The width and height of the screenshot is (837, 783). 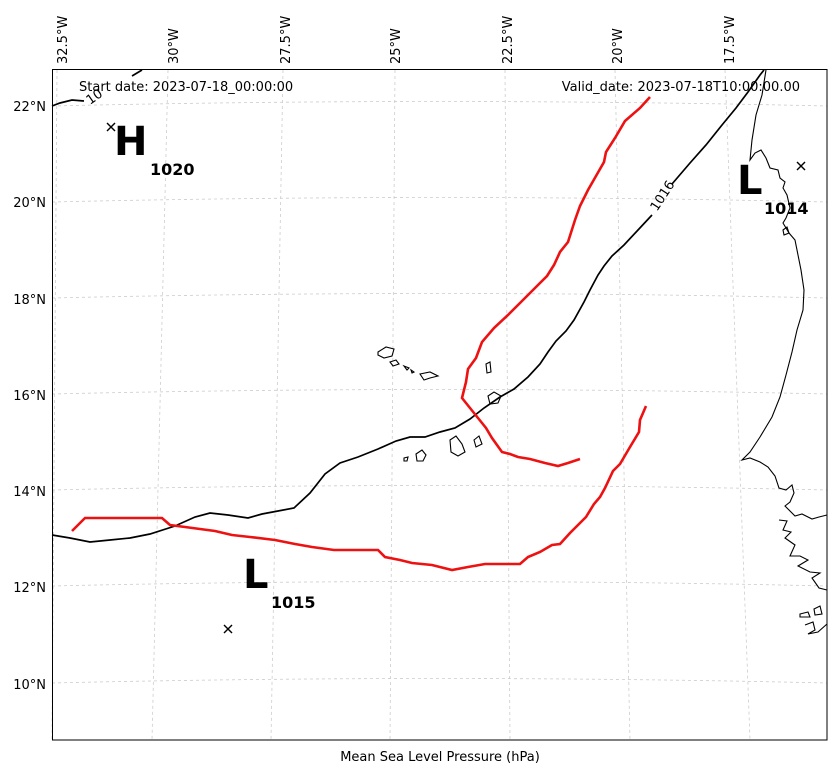 I want to click on valid-date-text: Valid_date: 2023-07-18T10:00:00.00, so click(x=681, y=87).